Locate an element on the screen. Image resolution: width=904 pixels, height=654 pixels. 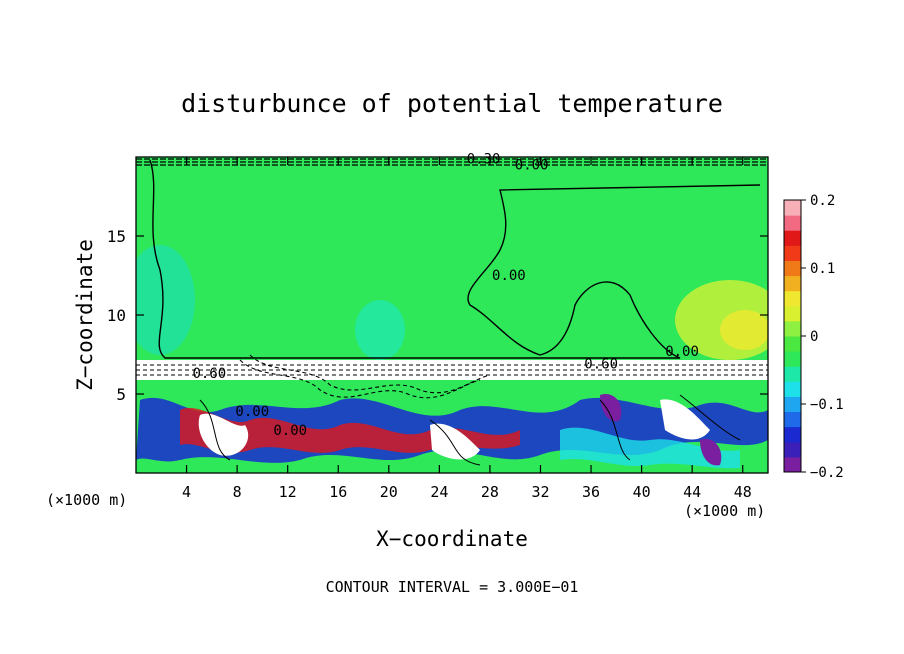
y-tick-label: 15 is located at coordinates (116, 236).